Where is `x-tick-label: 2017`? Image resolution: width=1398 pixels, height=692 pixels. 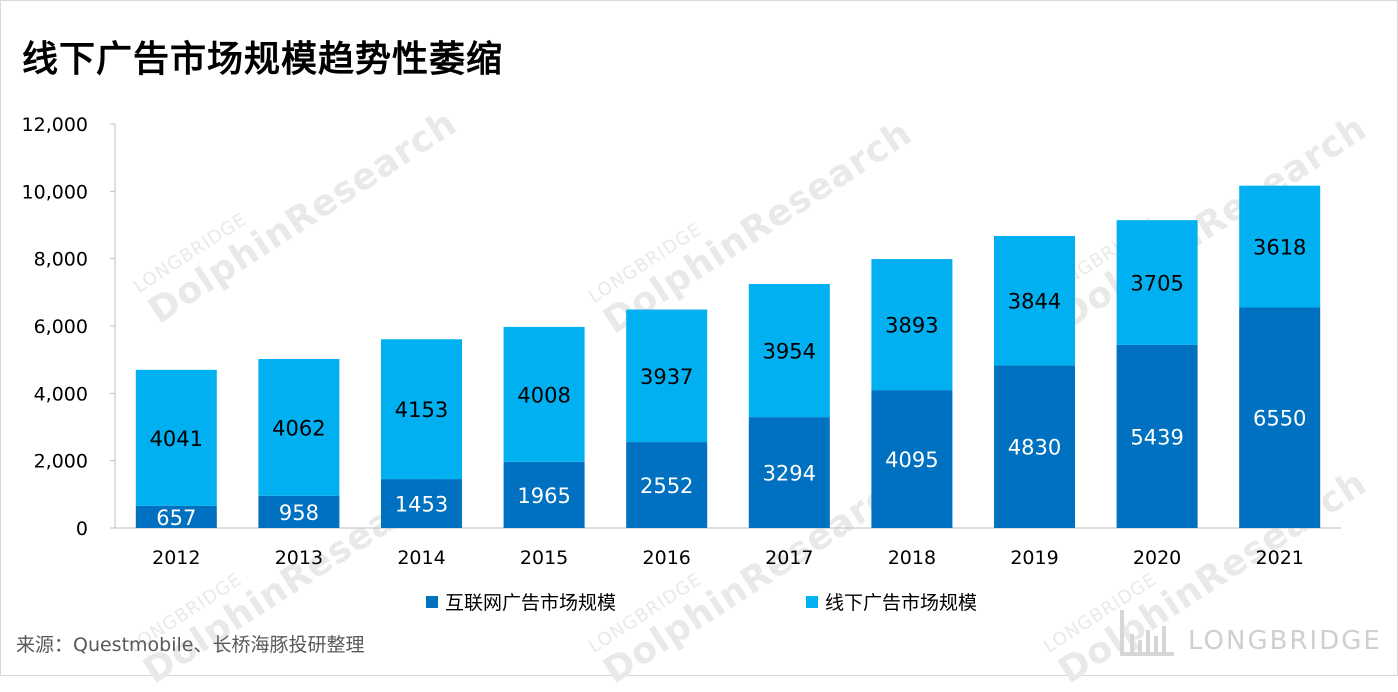 x-tick-label: 2017 is located at coordinates (789, 558).